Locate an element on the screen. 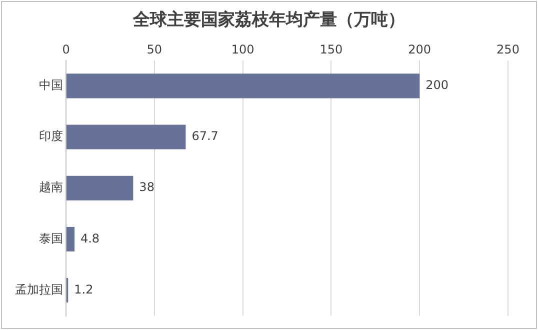 The width and height of the screenshot is (538, 330). x-tick-label: 50 is located at coordinates (154, 49).